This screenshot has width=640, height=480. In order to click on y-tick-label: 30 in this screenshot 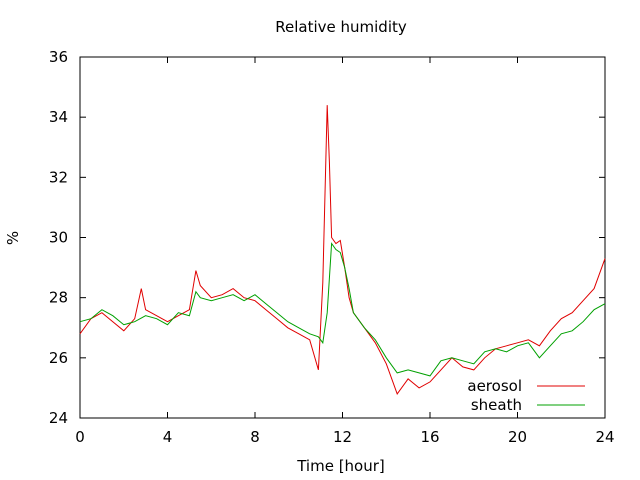, I will do `click(58, 238)`.